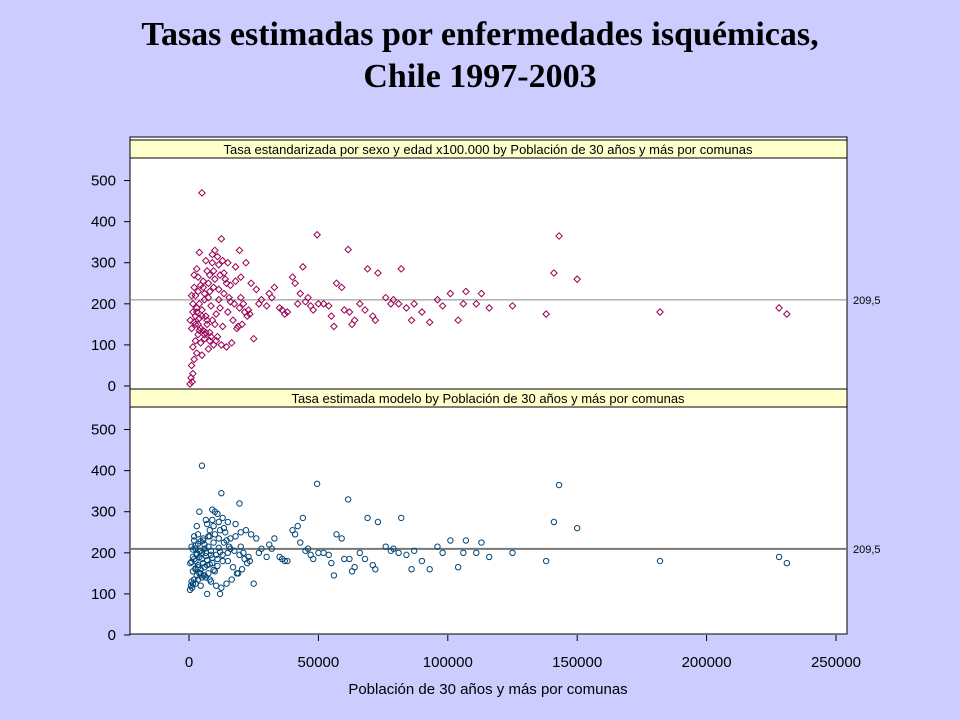  Describe the element at coordinates (505, 301) in the screenshot. I see `panel-1-reference-line: 209,5` at that location.